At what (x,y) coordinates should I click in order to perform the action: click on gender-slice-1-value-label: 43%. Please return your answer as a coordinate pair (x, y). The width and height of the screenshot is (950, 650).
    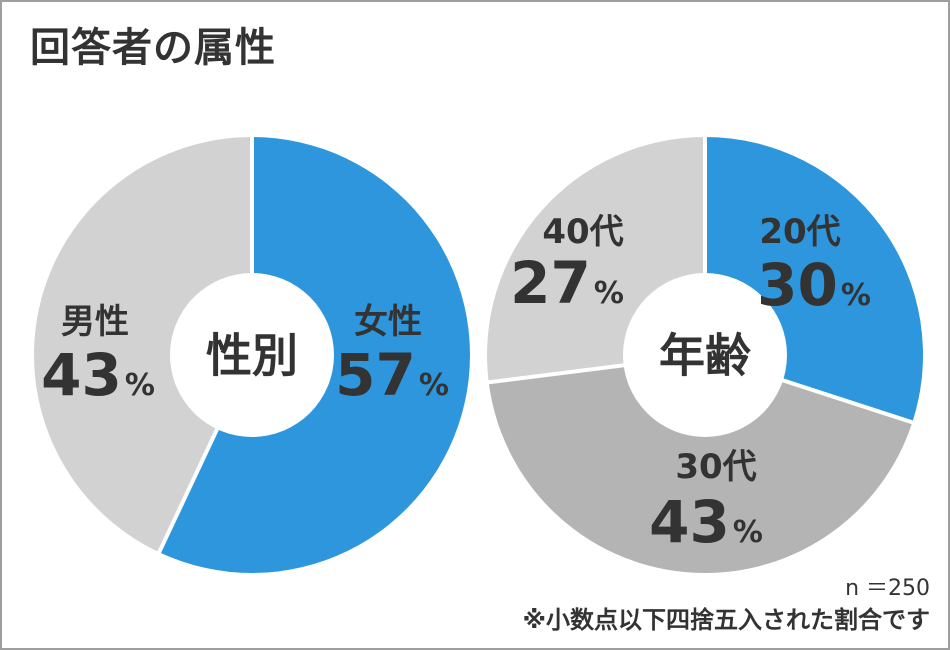
    Looking at the image, I should click on (98, 375).